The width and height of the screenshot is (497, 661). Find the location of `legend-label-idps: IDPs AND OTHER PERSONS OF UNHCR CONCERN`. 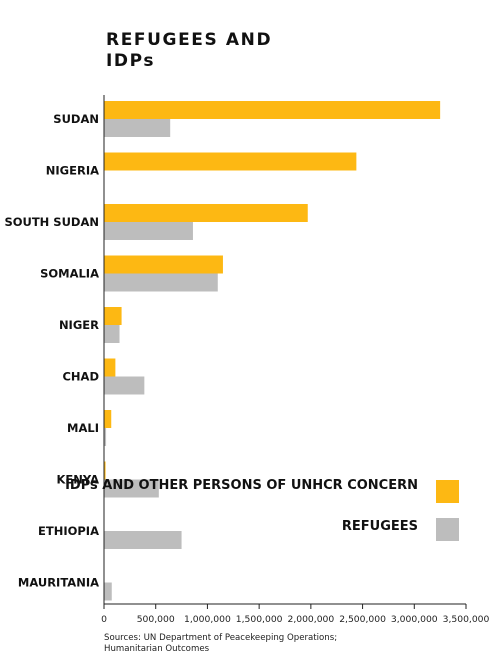

legend-label-idps: IDPs AND OTHER PERSONS OF UNHCR CONCERN is located at coordinates (241, 485).